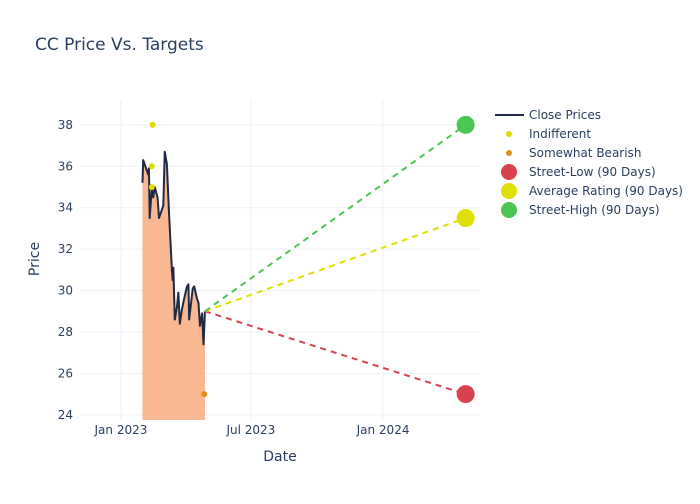 The height and width of the screenshot is (504, 700). Describe the element at coordinates (565, 115) in the screenshot. I see `legend-label: Close Prices` at that location.